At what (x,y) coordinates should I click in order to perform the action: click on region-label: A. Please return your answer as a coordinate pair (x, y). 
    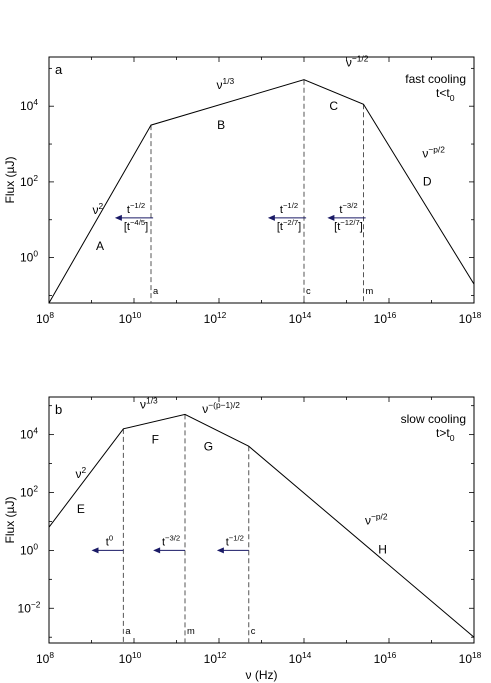
    Looking at the image, I should click on (100, 246).